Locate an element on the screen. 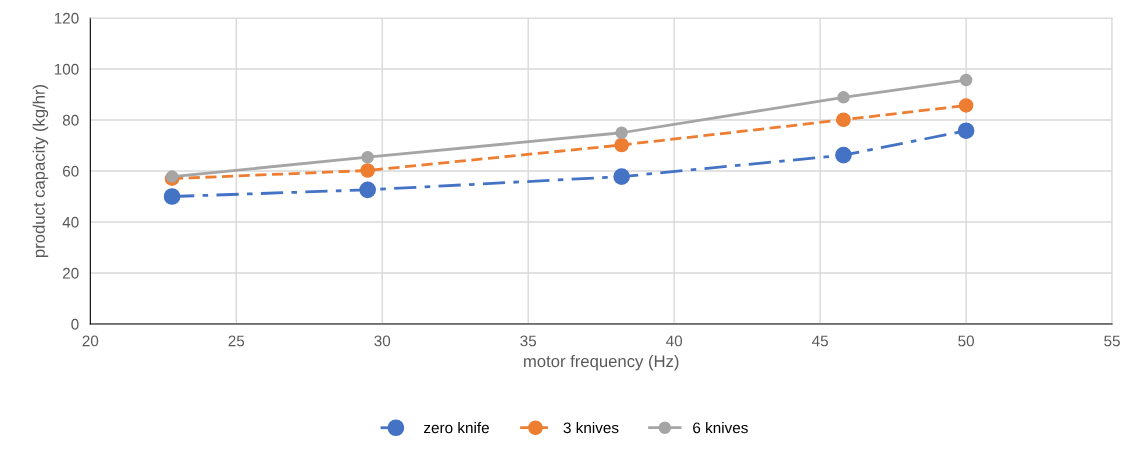 This screenshot has height=450, width=1129. legend-label: 3 knives is located at coordinates (591, 428).